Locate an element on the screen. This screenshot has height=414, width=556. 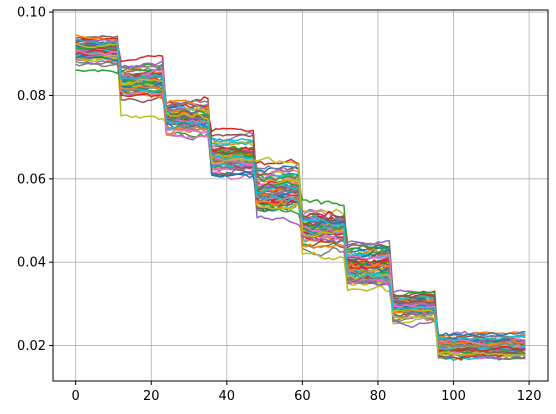
x-tick-label: 100 is located at coordinates (453, 396).